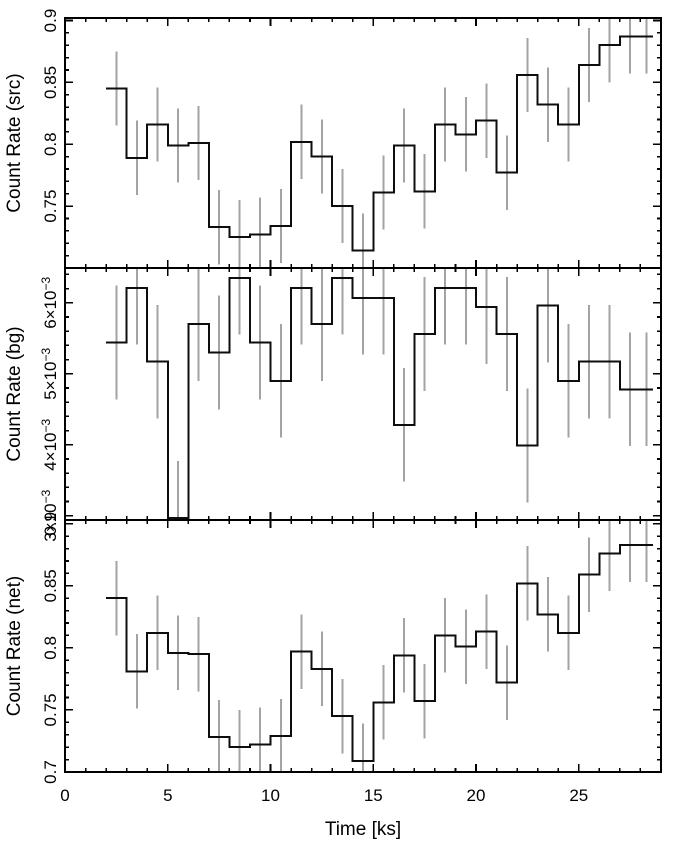  I want to click on y-tick-label: 4×10−3, so click(49, 444).